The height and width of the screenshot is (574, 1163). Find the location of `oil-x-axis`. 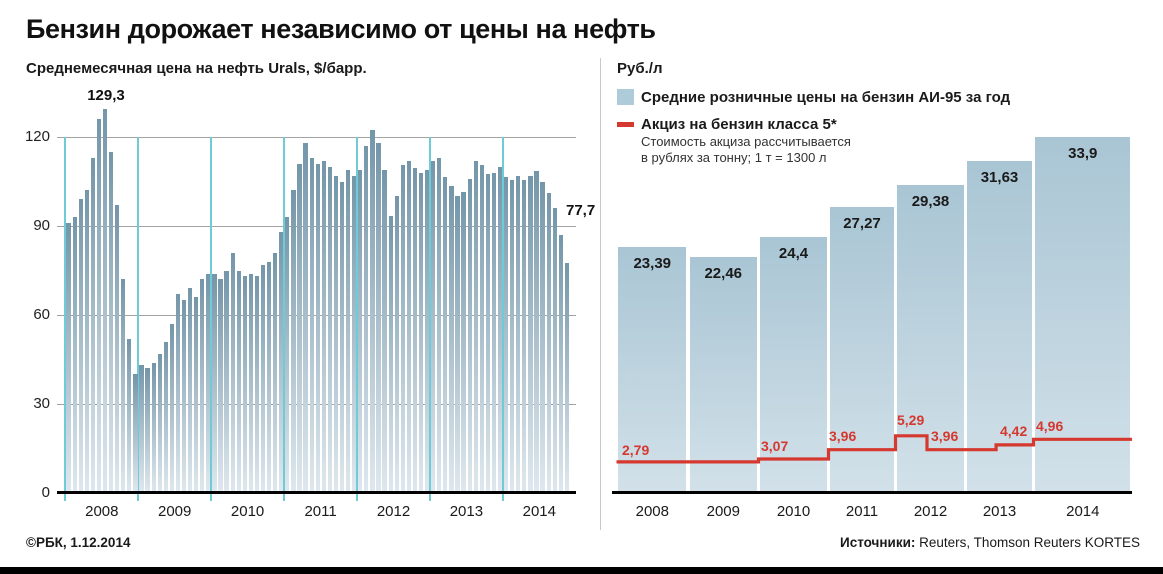

oil-x-axis is located at coordinates (316, 492).